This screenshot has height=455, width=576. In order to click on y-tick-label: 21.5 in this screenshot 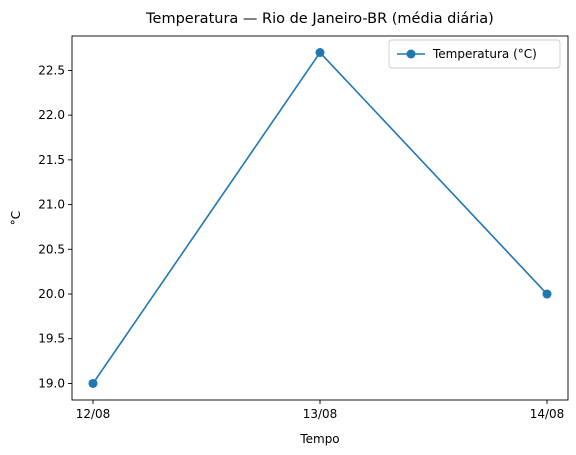, I will do `click(51, 160)`.